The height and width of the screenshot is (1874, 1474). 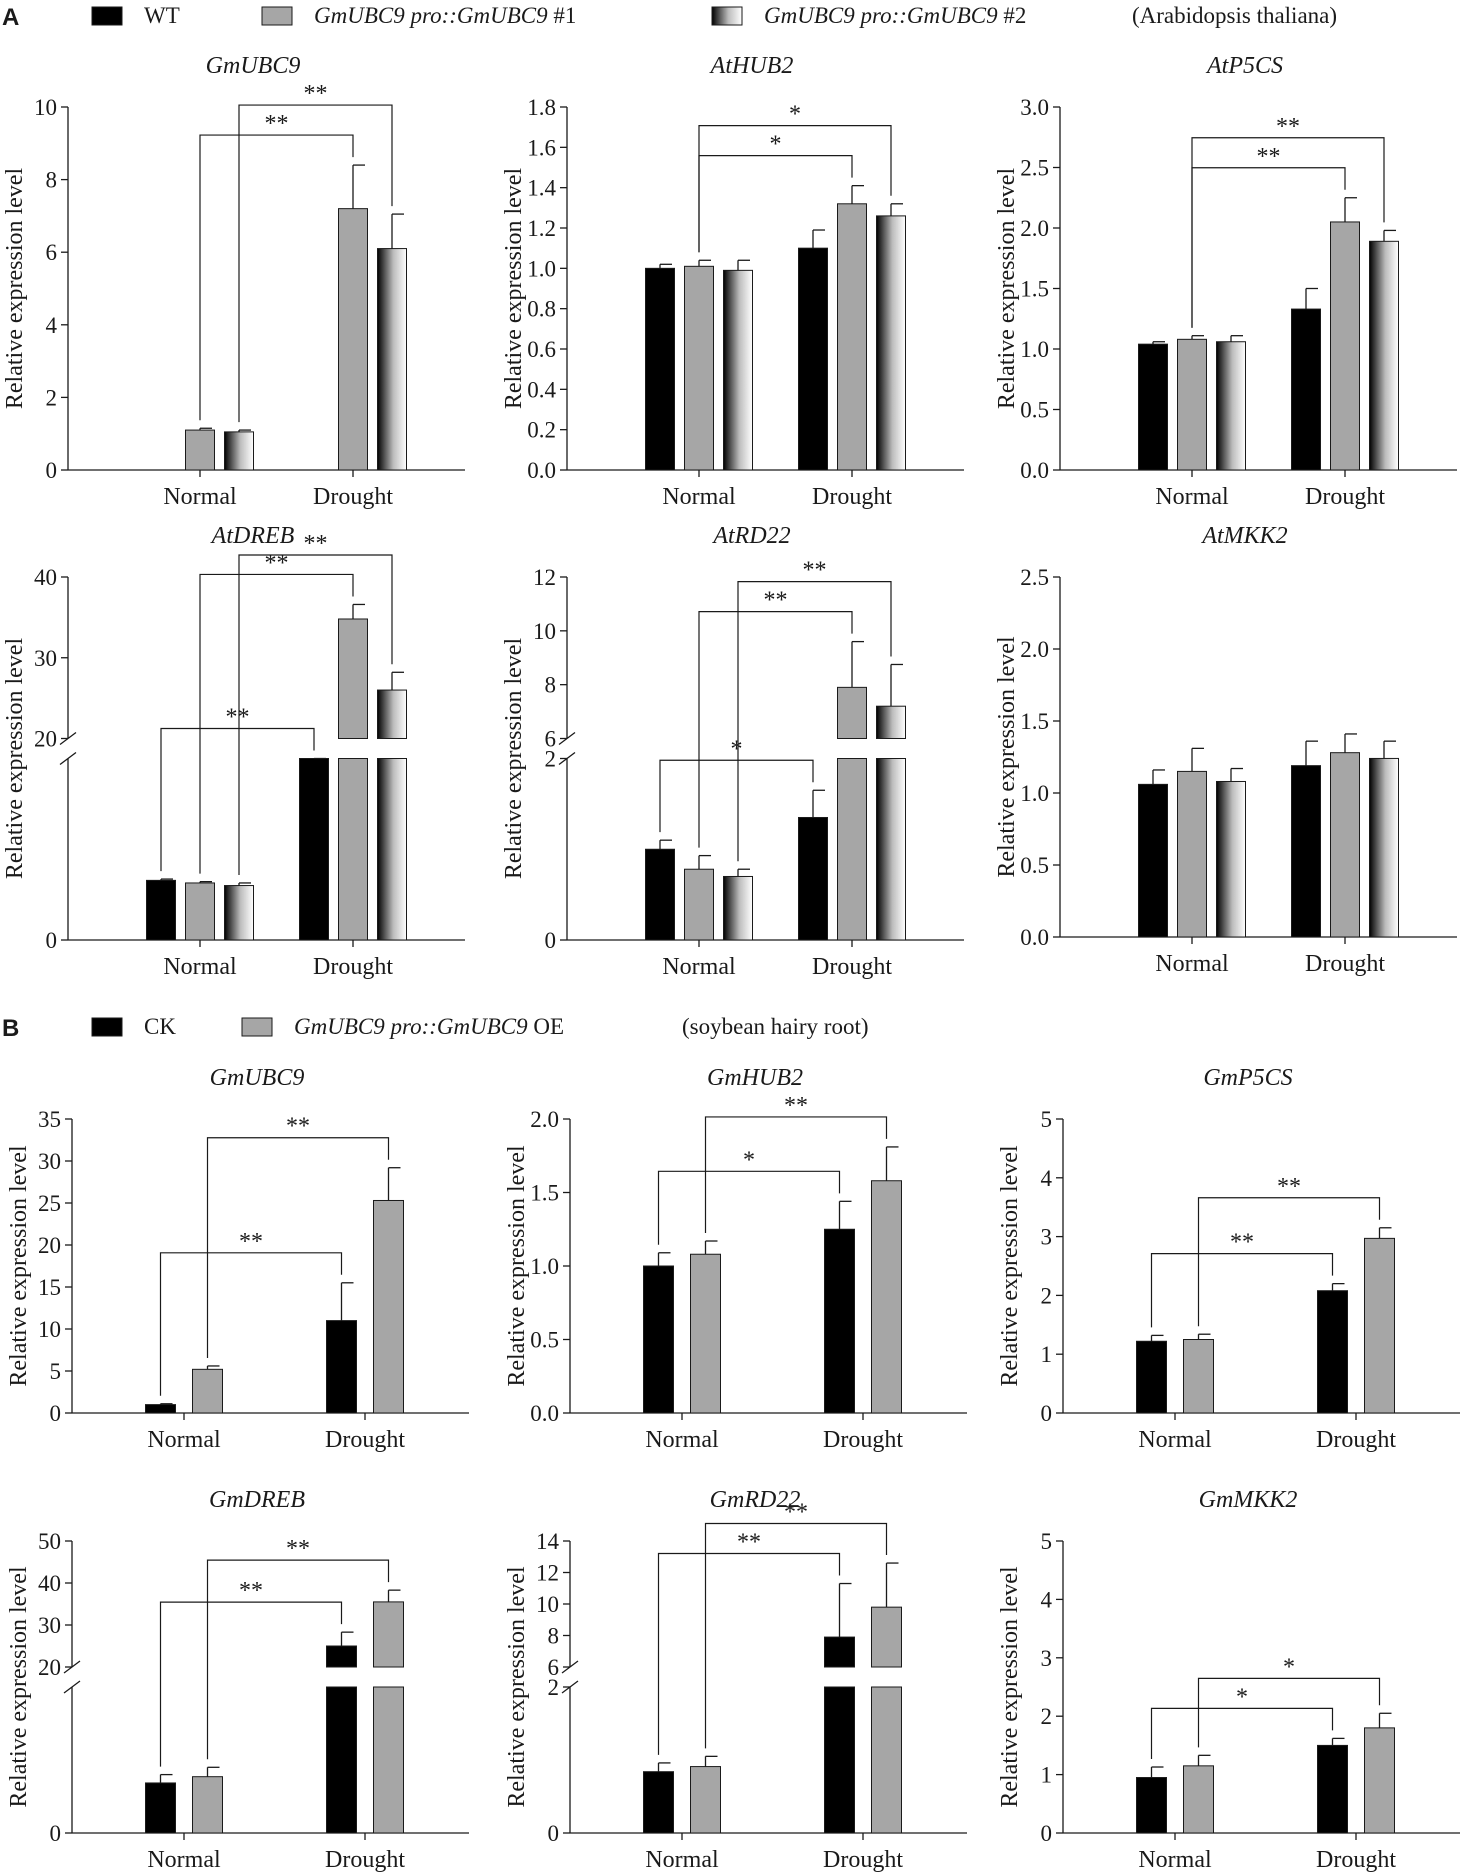 I want to click on legend-label: GmUBC9 pro::GmUBC9 #1, so click(x=445, y=15).